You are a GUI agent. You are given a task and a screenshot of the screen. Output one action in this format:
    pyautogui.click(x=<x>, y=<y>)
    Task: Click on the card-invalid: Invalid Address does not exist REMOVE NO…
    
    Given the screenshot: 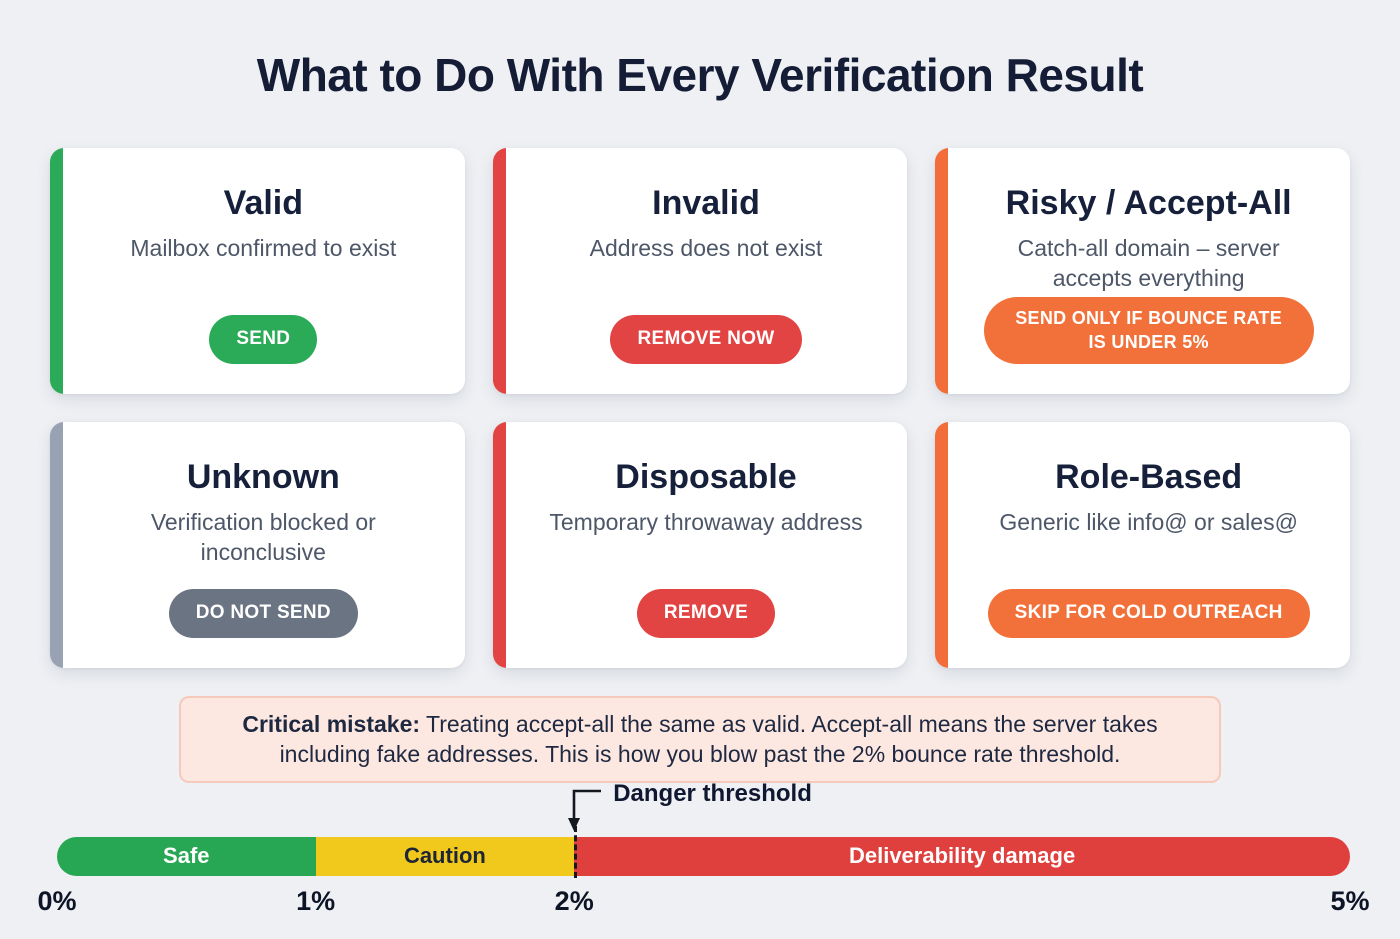 What is the action you would take?
    pyautogui.click(x=700, y=271)
    